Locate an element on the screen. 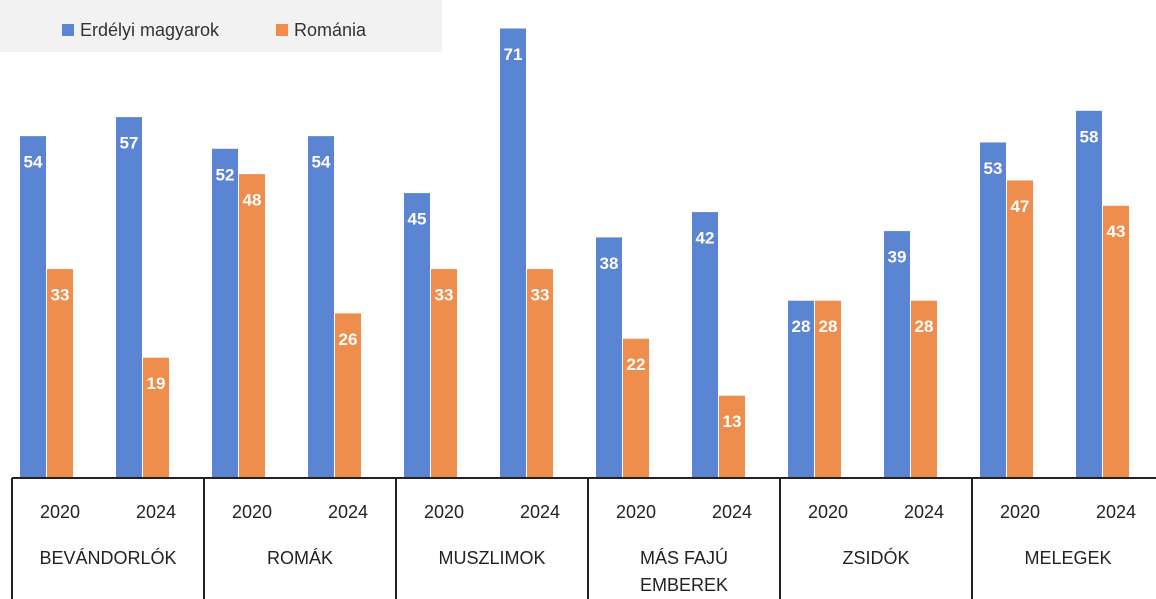 The height and width of the screenshot is (599, 1156). data-label: 45 is located at coordinates (417, 219).